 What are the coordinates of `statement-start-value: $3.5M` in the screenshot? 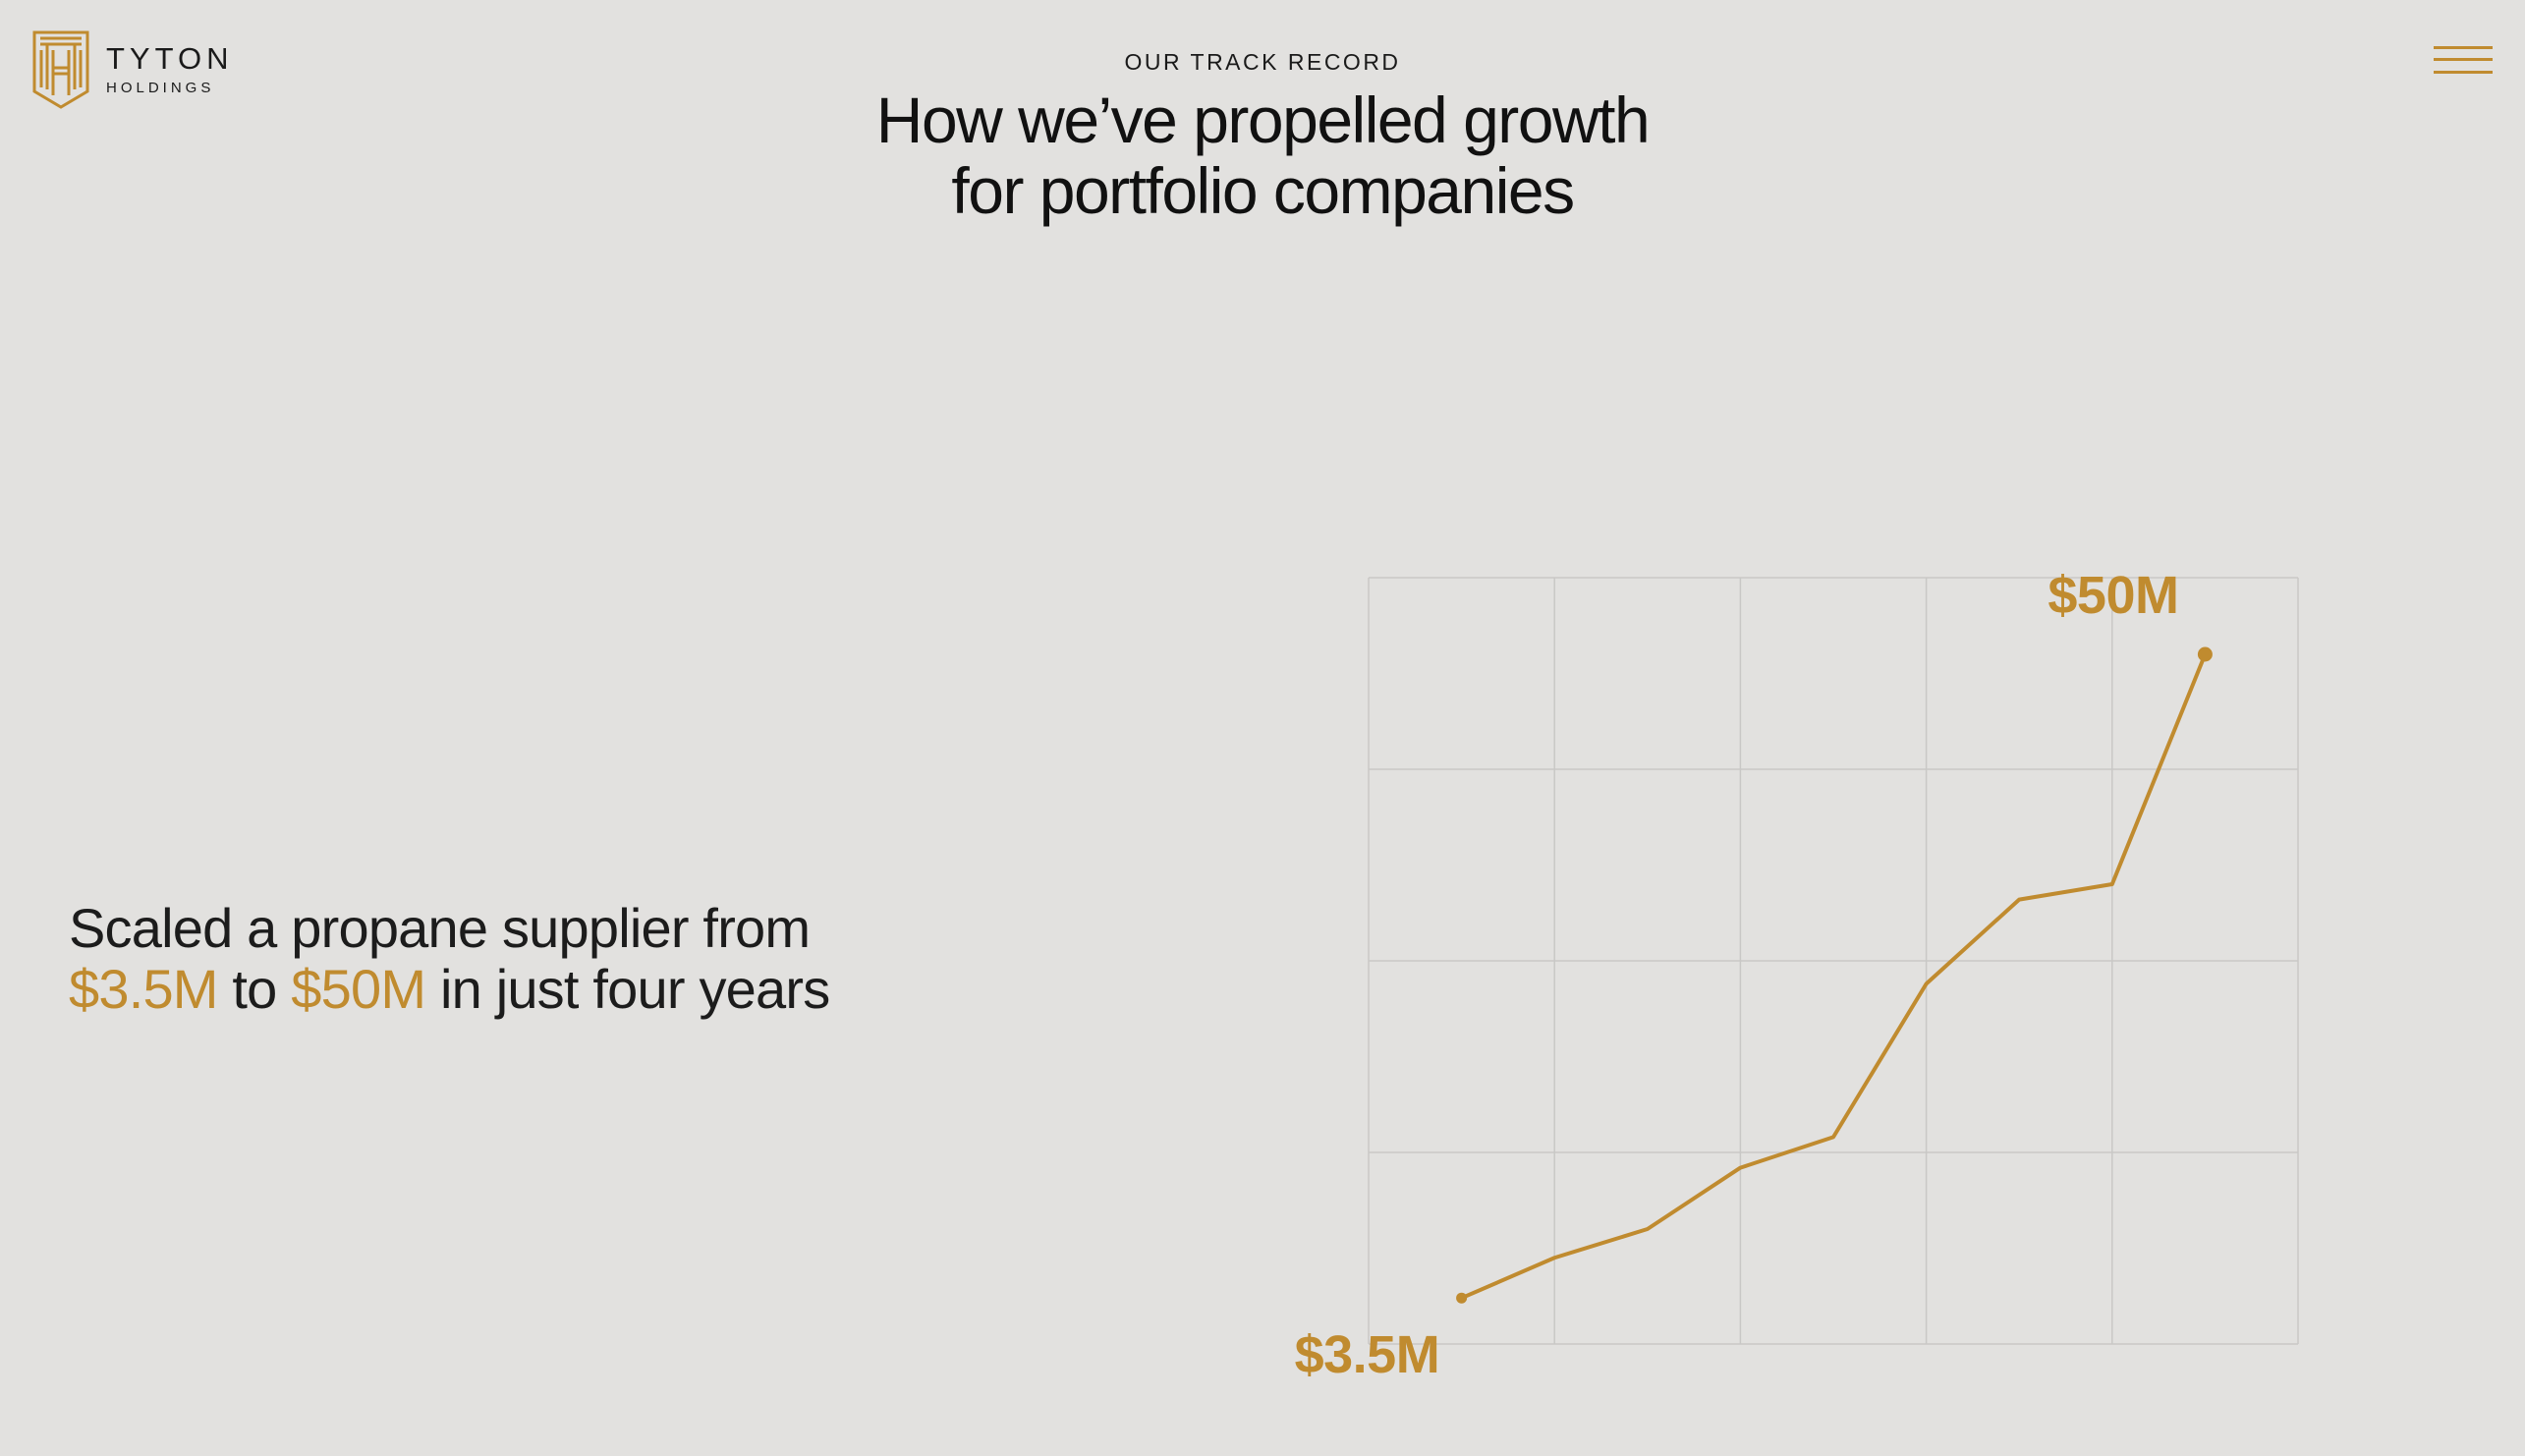 It's located at (143, 989).